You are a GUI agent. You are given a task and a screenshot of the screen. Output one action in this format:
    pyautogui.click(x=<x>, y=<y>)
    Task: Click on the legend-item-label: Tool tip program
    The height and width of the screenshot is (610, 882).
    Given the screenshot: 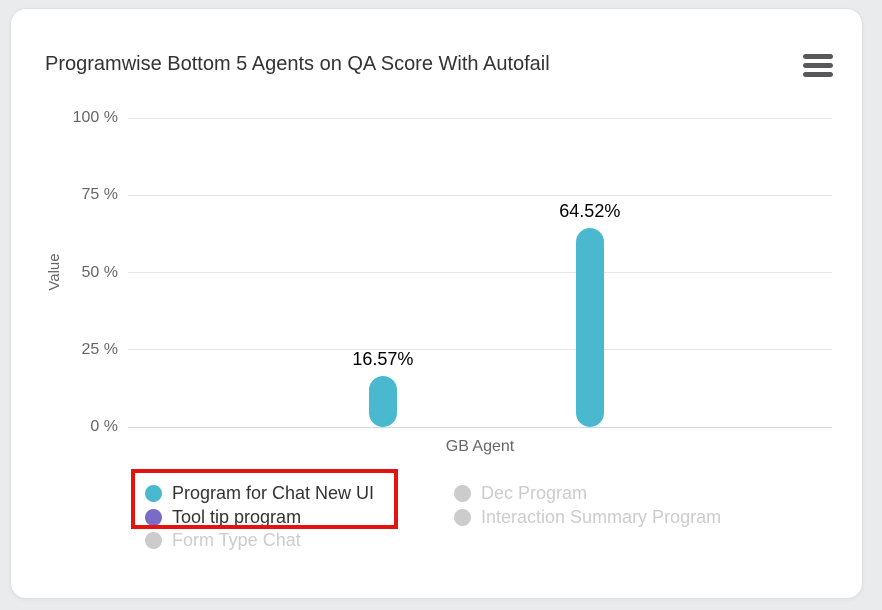 What is the action you would take?
    pyautogui.click(x=237, y=517)
    